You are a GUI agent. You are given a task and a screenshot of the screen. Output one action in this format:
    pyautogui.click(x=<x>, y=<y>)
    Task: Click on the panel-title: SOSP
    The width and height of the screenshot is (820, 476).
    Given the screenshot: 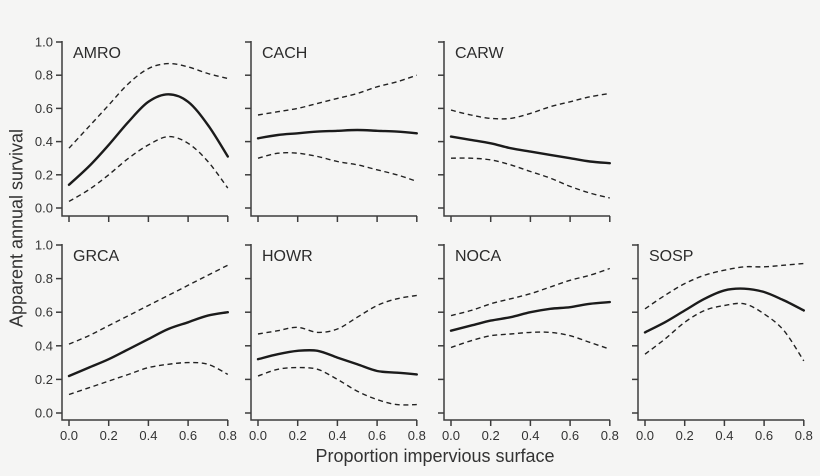 What is the action you would take?
    pyautogui.click(x=671, y=256)
    